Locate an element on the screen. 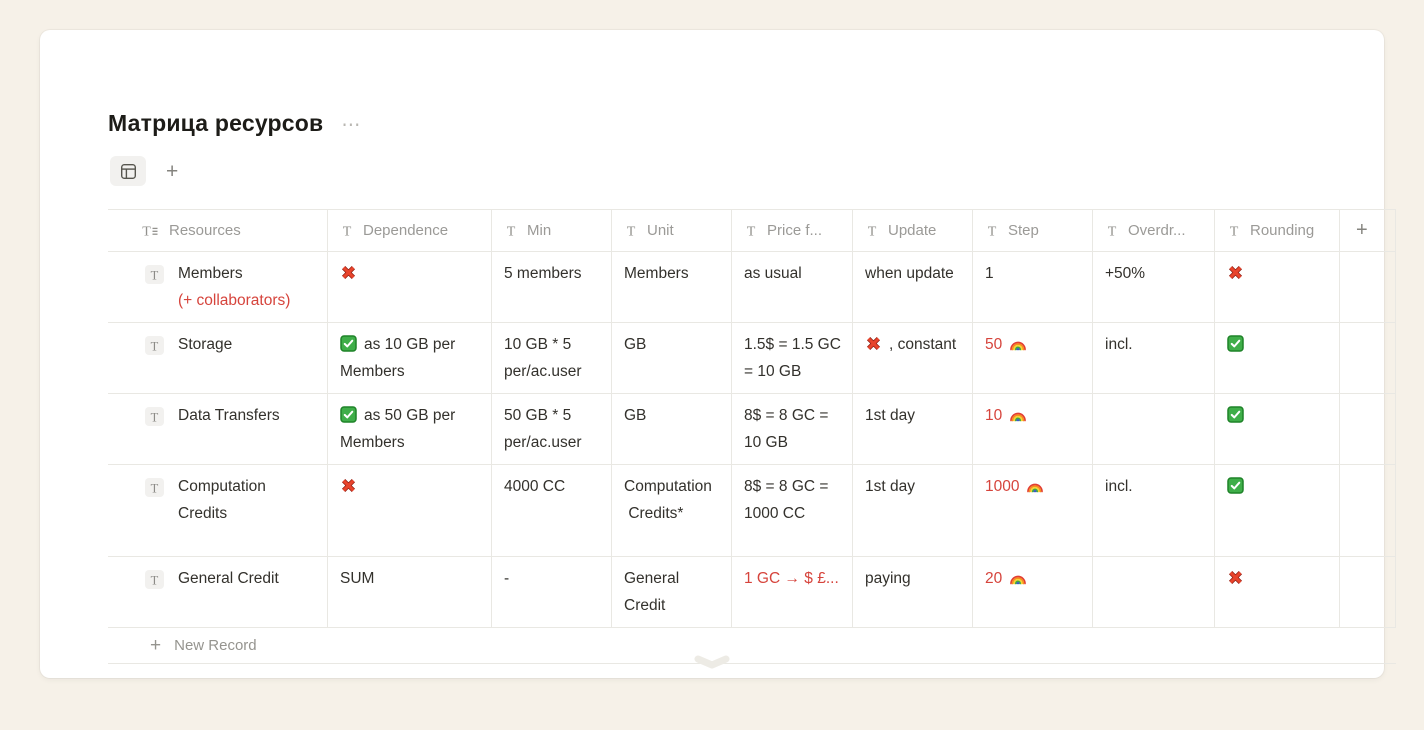 The image size is (1424, 730). column-header-resources: T Resources is located at coordinates (191, 230).